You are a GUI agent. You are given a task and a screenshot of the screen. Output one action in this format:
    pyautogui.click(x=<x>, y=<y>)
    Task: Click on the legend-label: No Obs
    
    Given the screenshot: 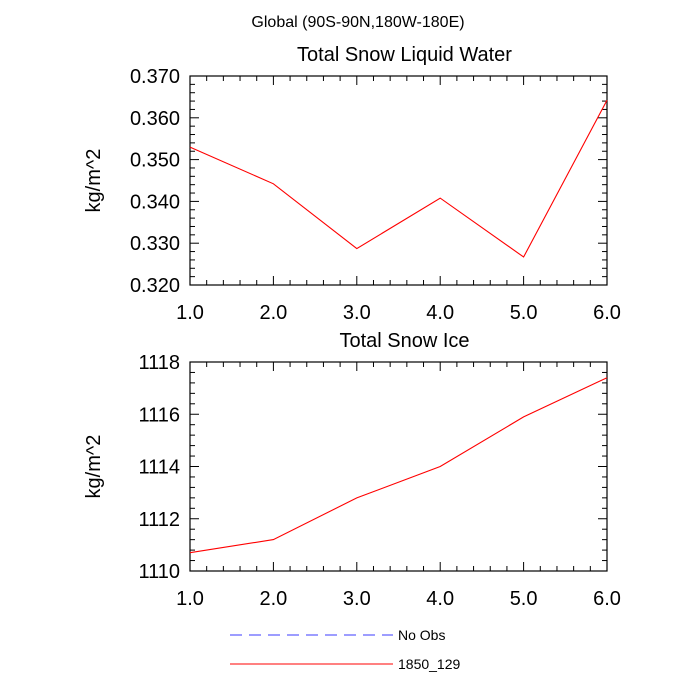 What is the action you would take?
    pyautogui.click(x=421, y=635)
    